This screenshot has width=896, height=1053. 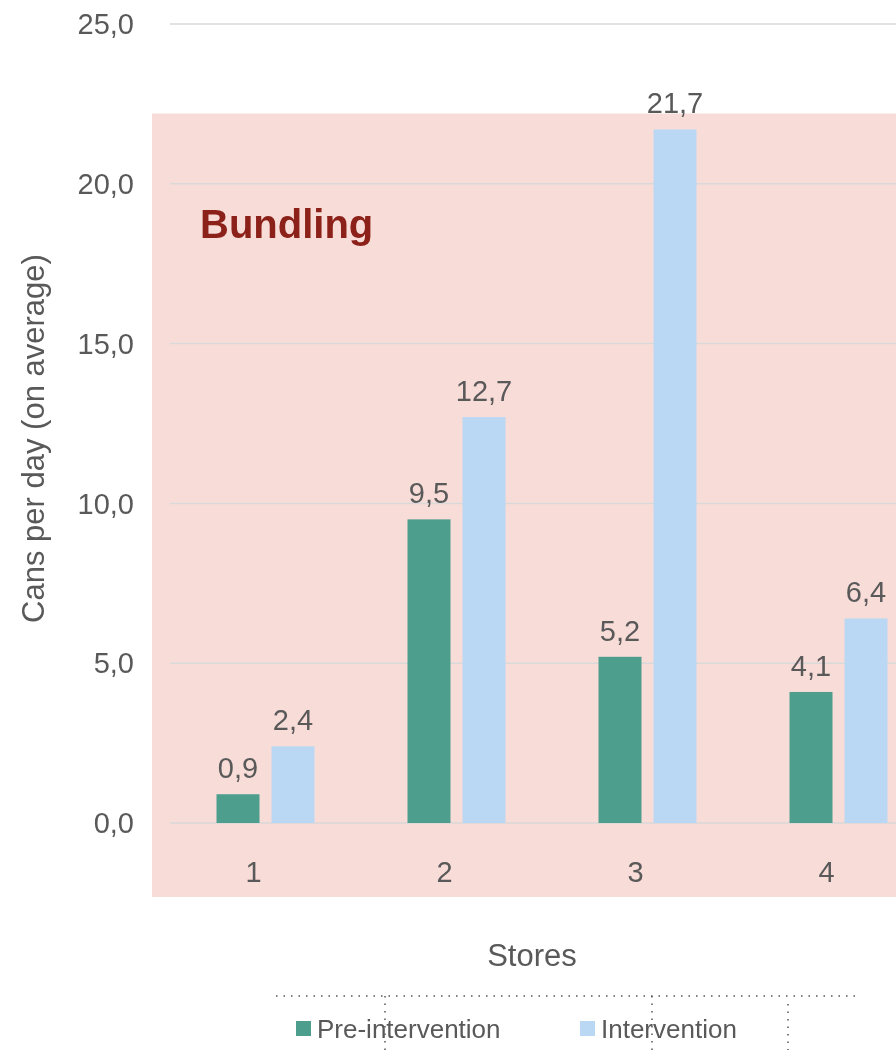 I want to click on x-tick-label: 3, so click(x=635, y=872).